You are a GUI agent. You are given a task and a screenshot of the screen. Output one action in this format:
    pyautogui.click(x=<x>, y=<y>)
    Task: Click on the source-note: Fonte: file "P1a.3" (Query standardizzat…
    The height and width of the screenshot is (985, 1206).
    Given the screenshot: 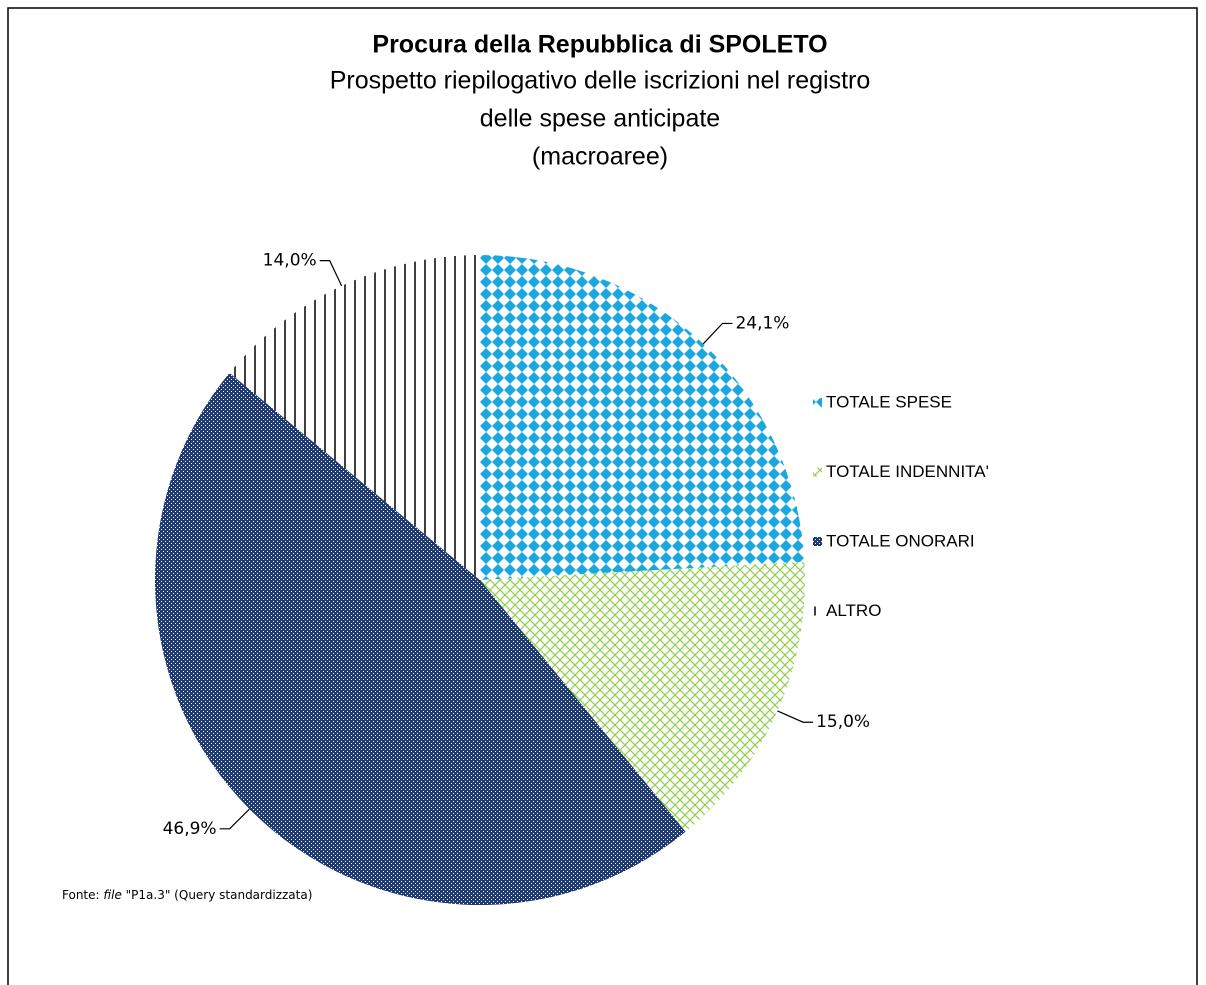 What is the action you would take?
    pyautogui.click(x=187, y=895)
    